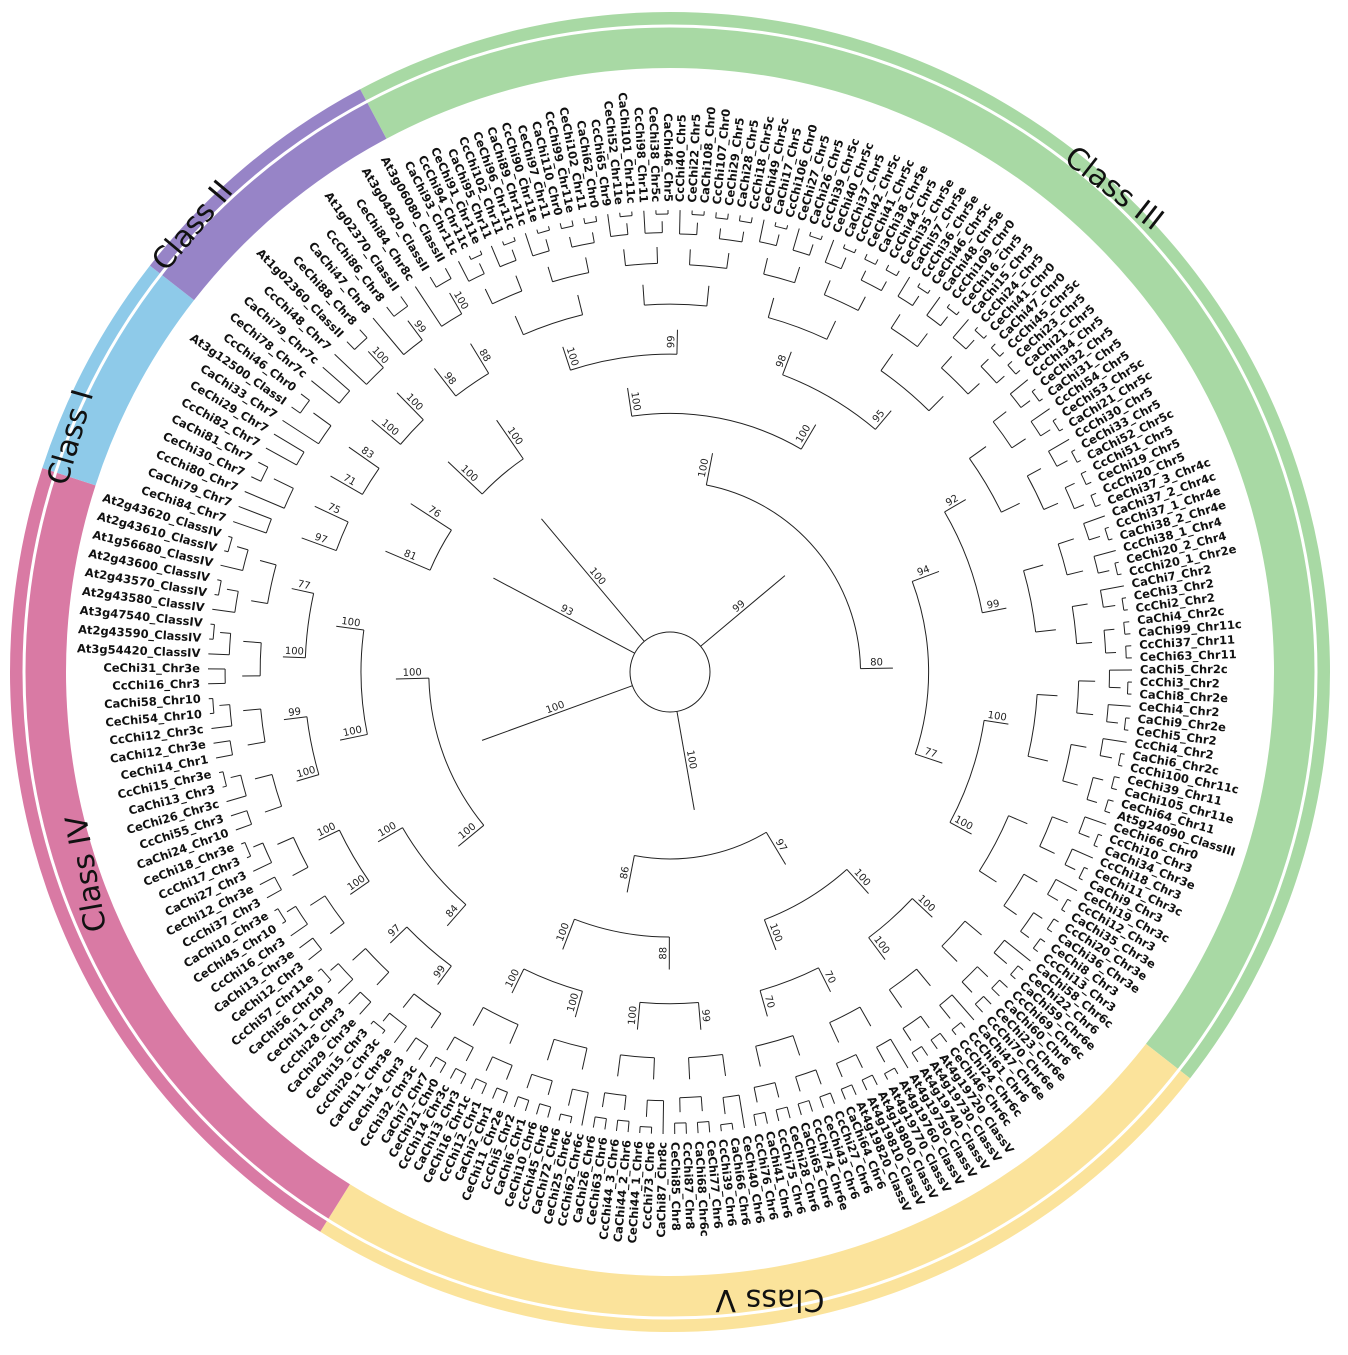 The image size is (1348, 1355). I want to click on root-arc, so click(670, 672).